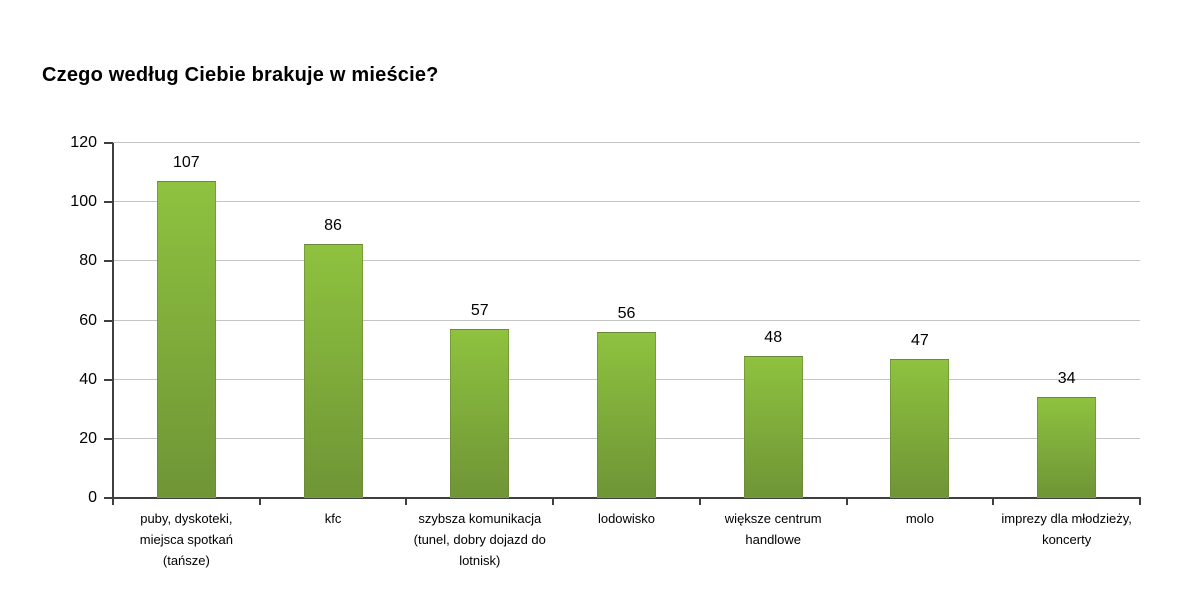 This screenshot has height=601, width=1188. What do you see at coordinates (773, 529) in the screenshot?
I see `category-label: większe centrum handlowe` at bounding box center [773, 529].